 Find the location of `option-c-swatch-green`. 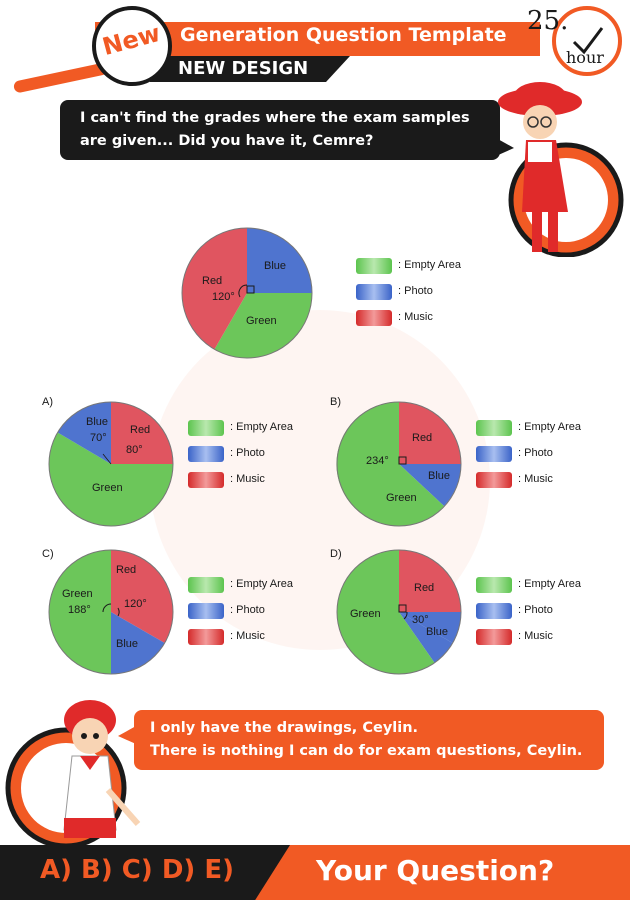

option-c-swatch-green is located at coordinates (206, 585).